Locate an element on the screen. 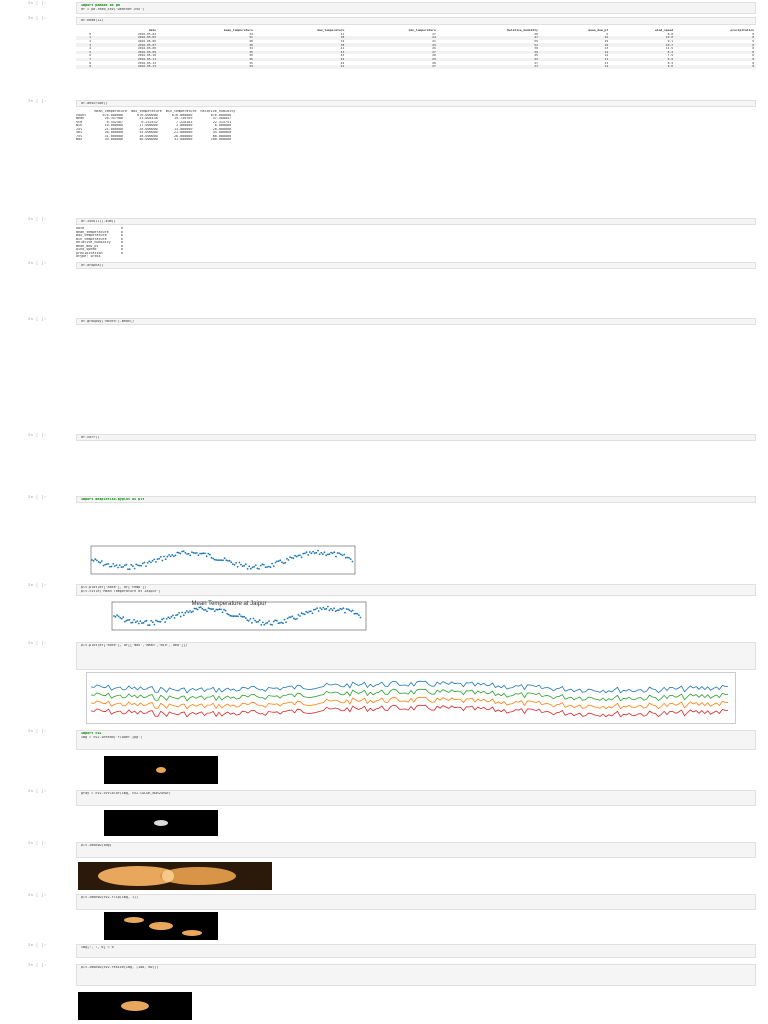 The height and width of the screenshot is (1024, 768). table-cell: 24 is located at coordinates (434, 38).